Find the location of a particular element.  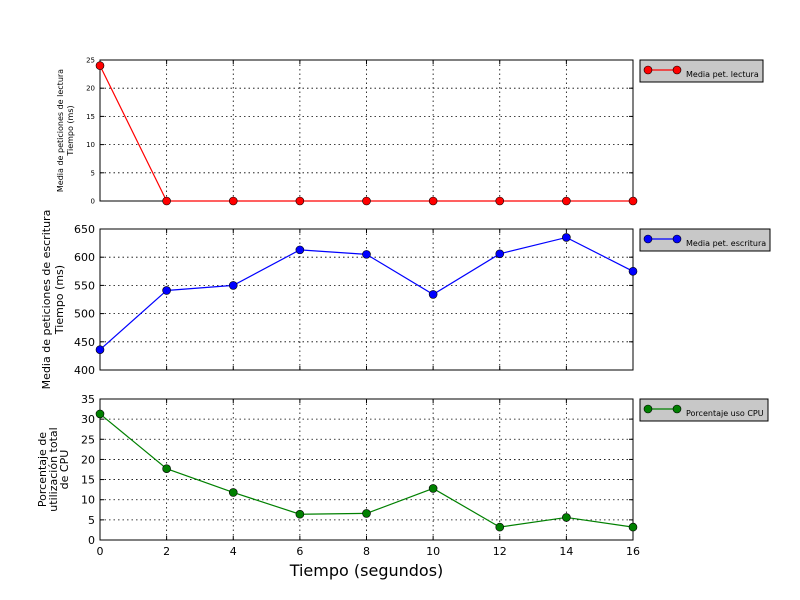

chart3-xlabel: Tiempo (segundos) is located at coordinates (366, 570).